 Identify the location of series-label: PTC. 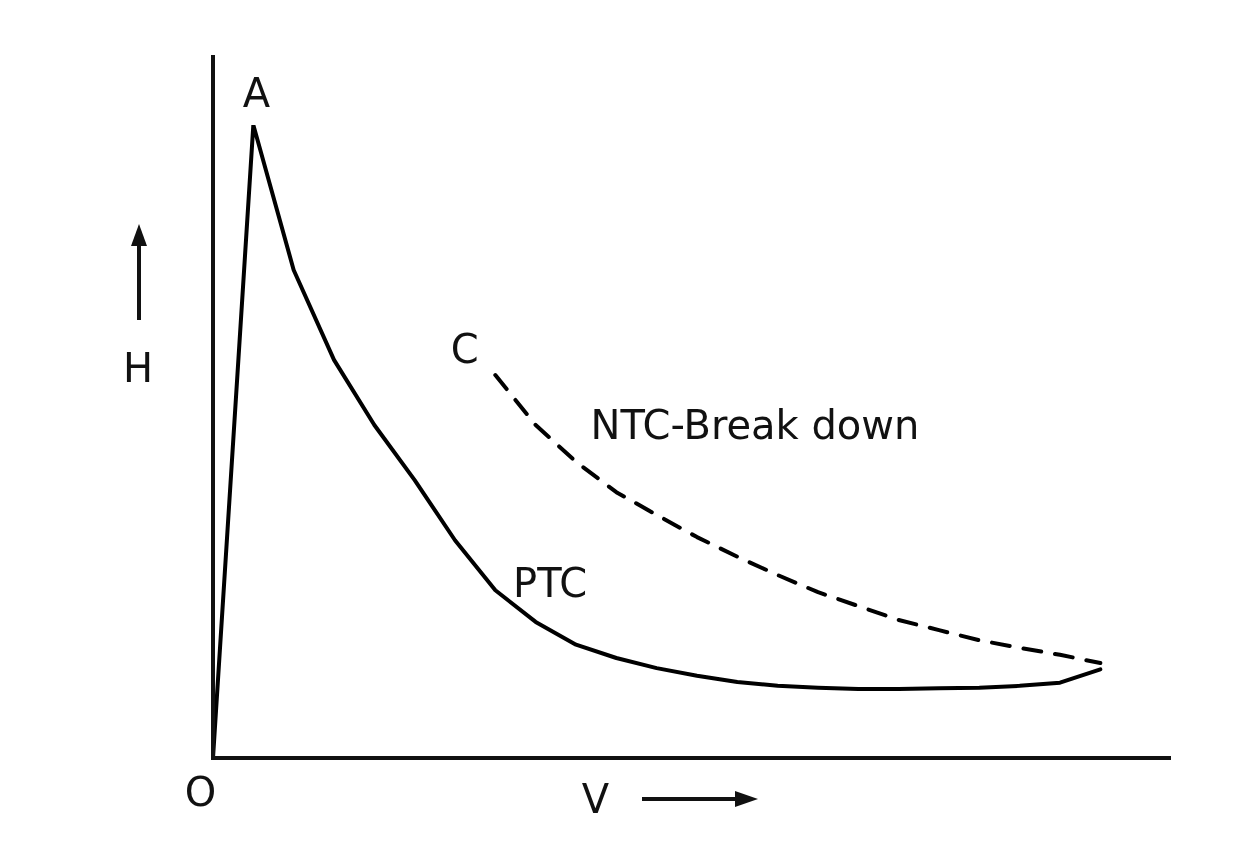
(550, 583).